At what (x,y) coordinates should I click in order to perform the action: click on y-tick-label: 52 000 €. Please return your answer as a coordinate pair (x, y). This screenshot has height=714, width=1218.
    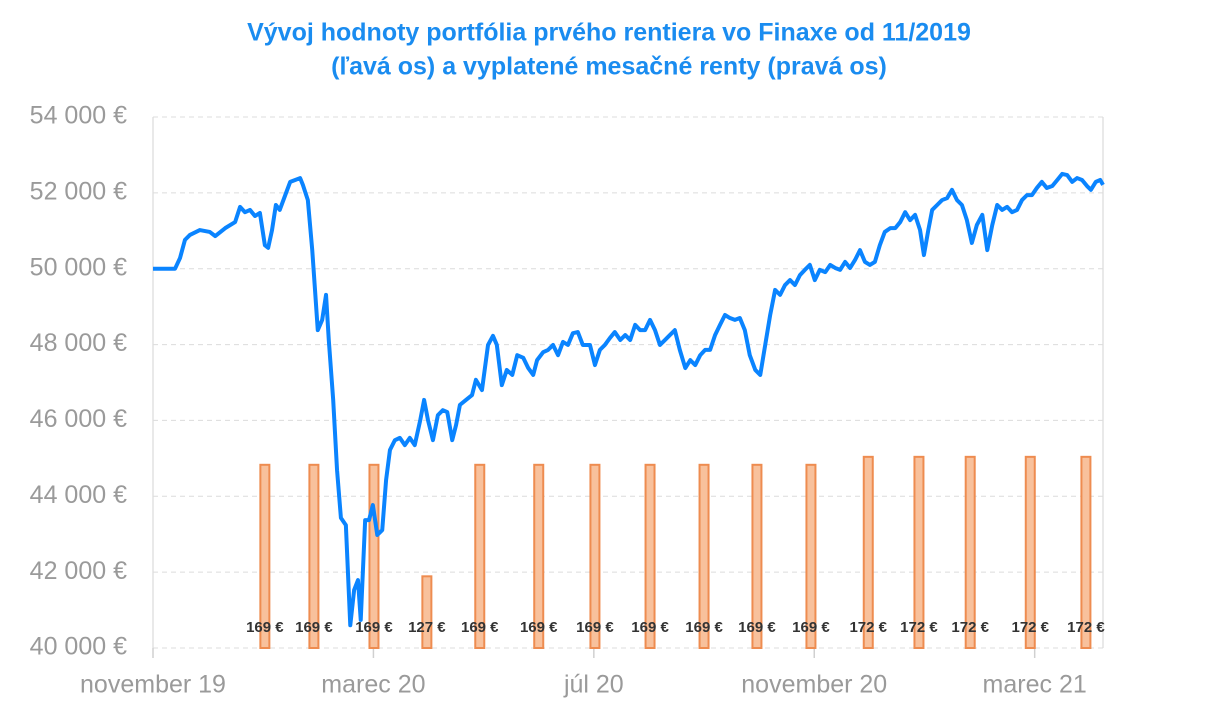
    Looking at the image, I should click on (78, 191).